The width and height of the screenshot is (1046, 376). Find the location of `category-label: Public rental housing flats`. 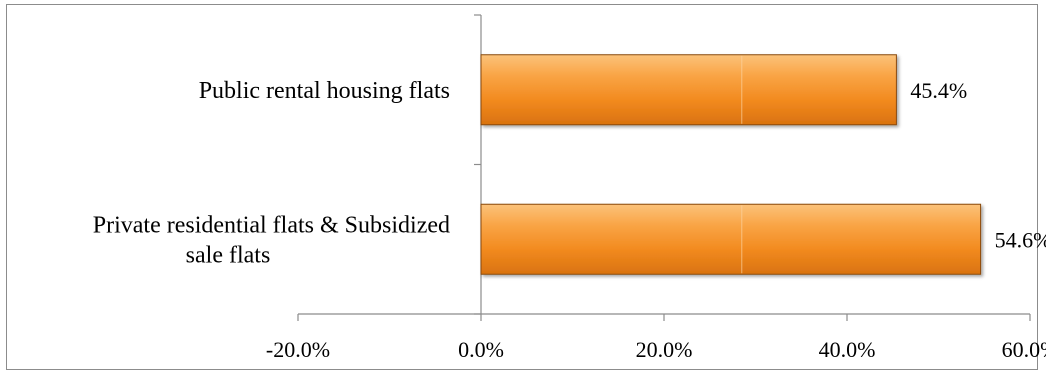

category-label: Public rental housing flats is located at coordinates (324, 91).